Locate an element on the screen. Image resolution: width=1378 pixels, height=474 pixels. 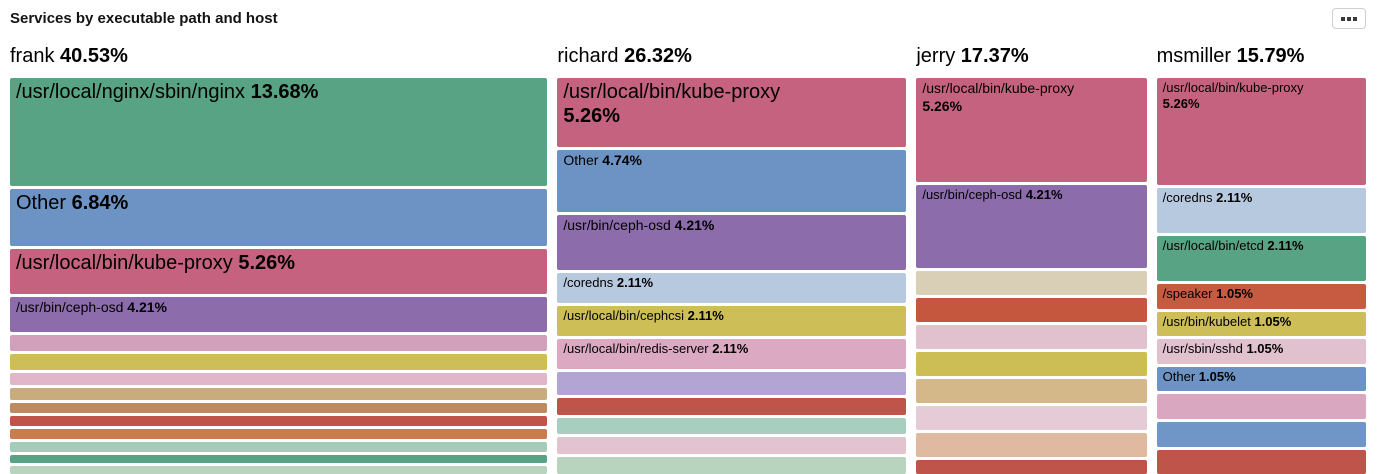
treemap-cell: /usr/local/bin/etcd 2.11% is located at coordinates (1261, 259).